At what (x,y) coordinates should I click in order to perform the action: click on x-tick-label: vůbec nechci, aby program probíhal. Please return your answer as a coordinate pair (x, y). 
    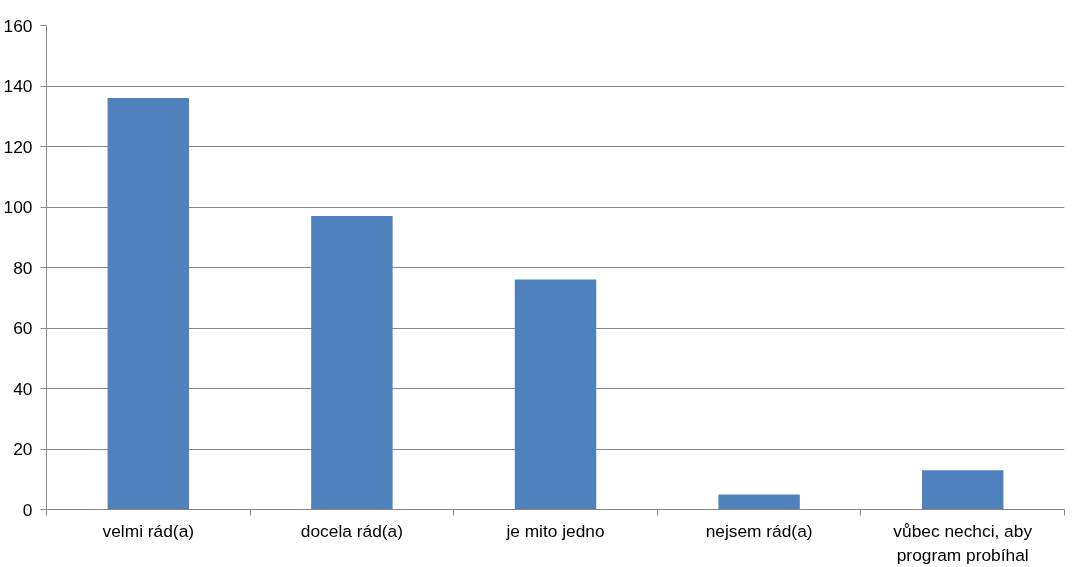
    Looking at the image, I should click on (963, 542).